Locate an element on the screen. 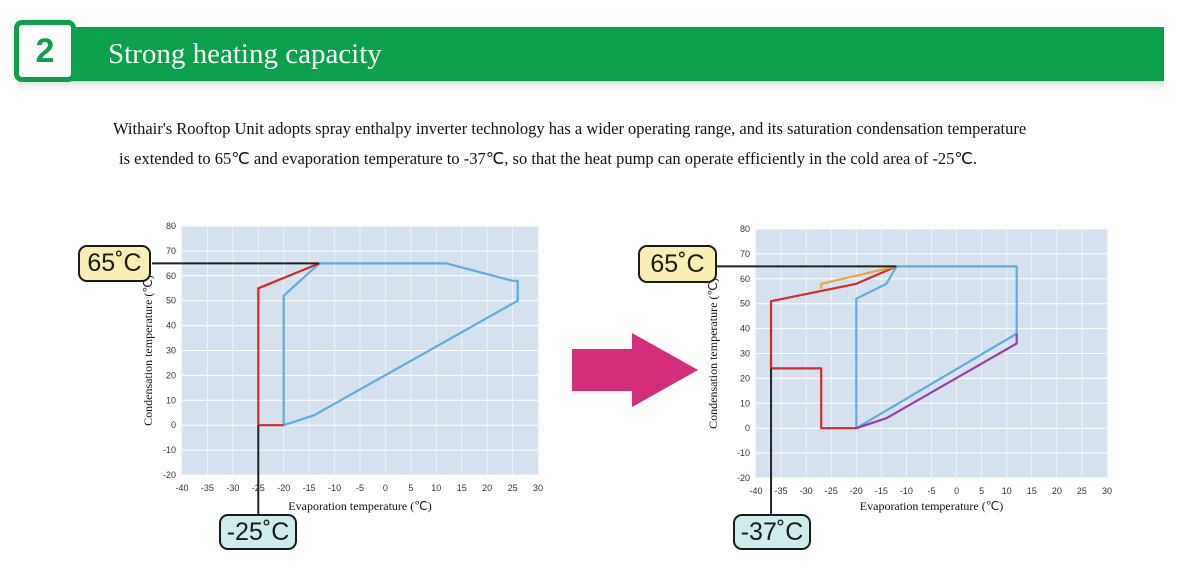 This screenshot has width=1182, height=569. x-tick-label: -25 is located at coordinates (831, 491).